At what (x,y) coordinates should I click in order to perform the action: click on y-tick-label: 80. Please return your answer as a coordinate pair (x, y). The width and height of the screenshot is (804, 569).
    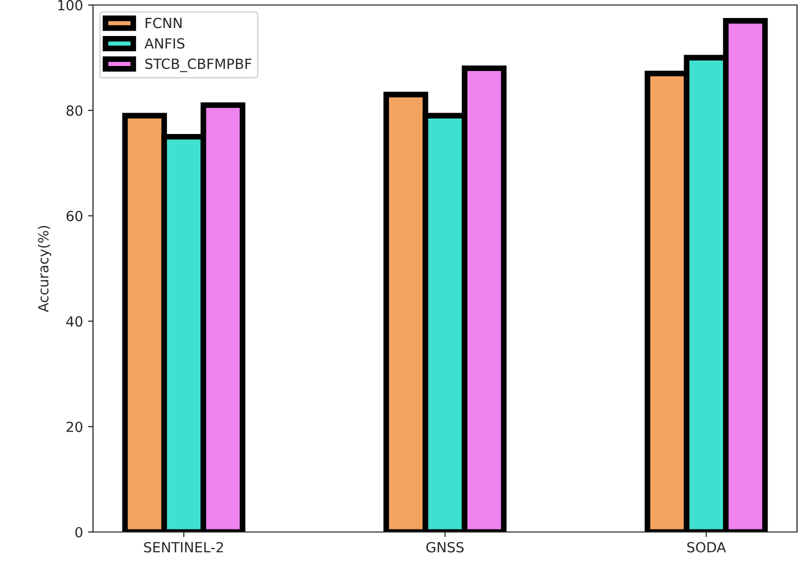
    Looking at the image, I should click on (74, 110).